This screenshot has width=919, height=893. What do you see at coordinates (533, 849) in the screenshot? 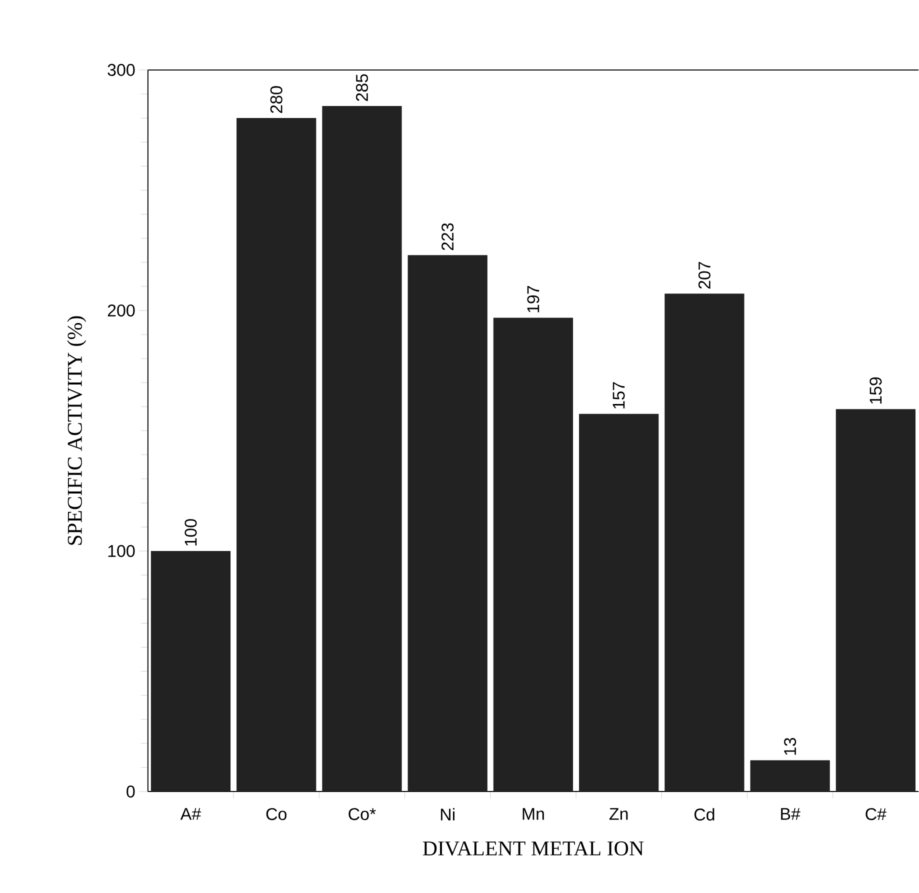
I see `x-axis-title: DIVALENT METAL ION` at bounding box center [533, 849].